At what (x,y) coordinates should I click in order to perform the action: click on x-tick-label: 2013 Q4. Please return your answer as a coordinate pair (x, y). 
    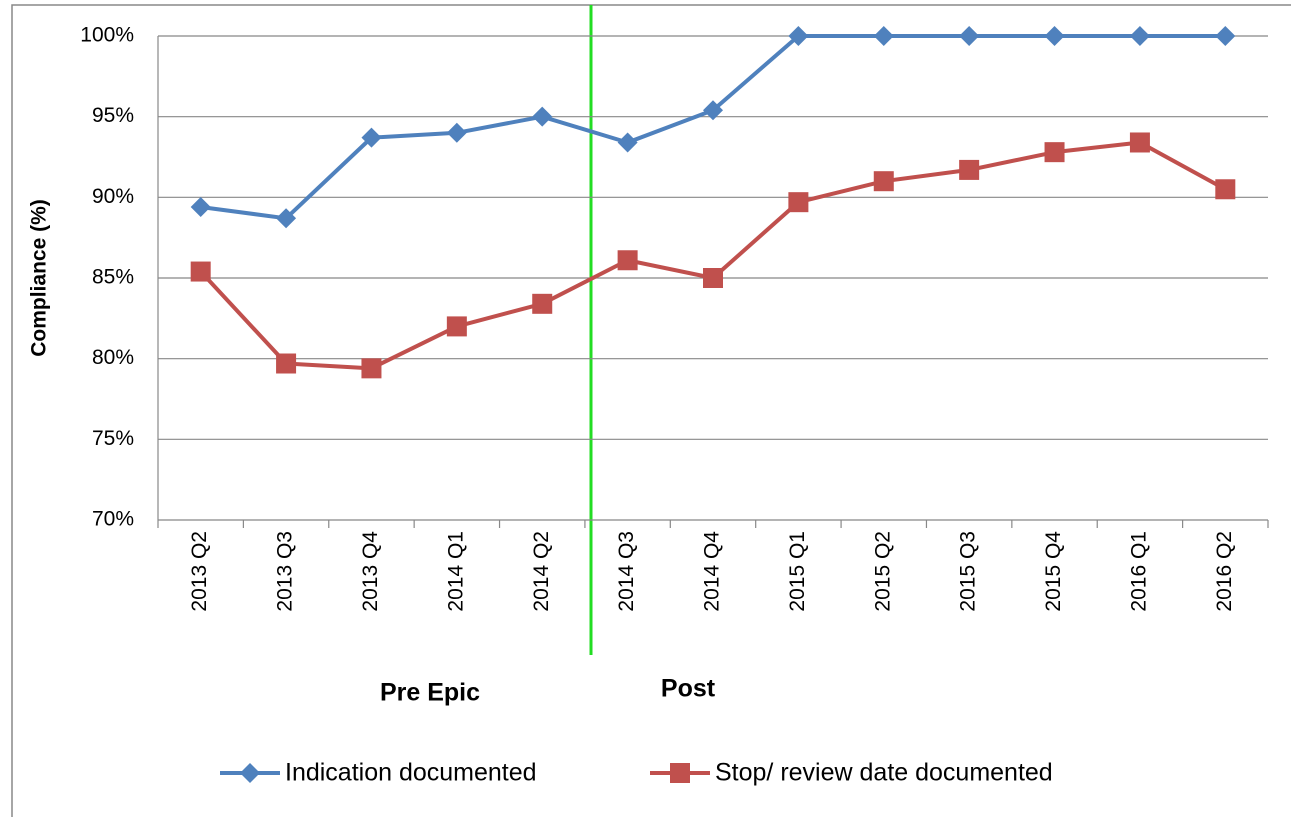
    Looking at the image, I should click on (370, 571).